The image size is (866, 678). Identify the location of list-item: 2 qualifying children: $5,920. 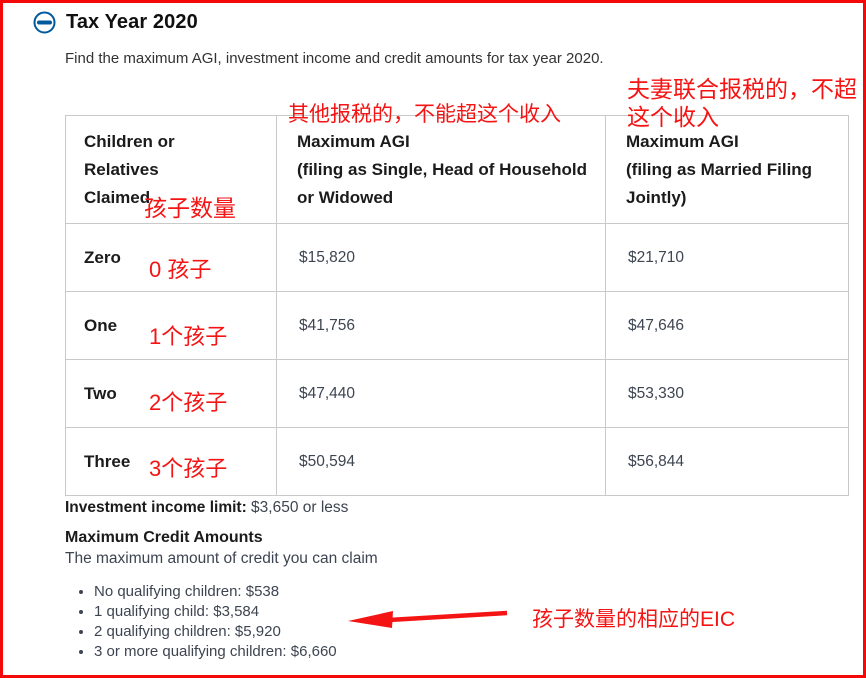
(389, 632).